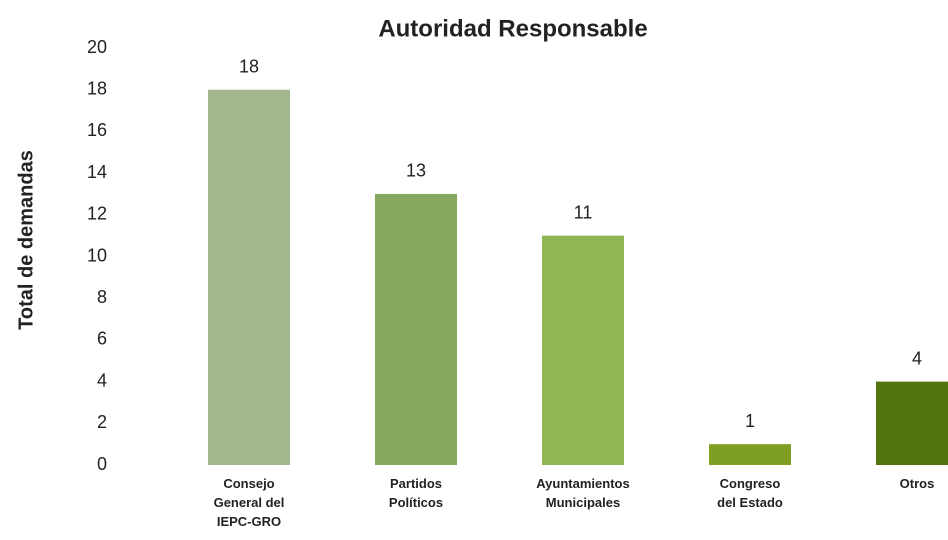  Describe the element at coordinates (582, 483) in the screenshot. I see `x-tick-label-line: Ayuntamientos` at that location.